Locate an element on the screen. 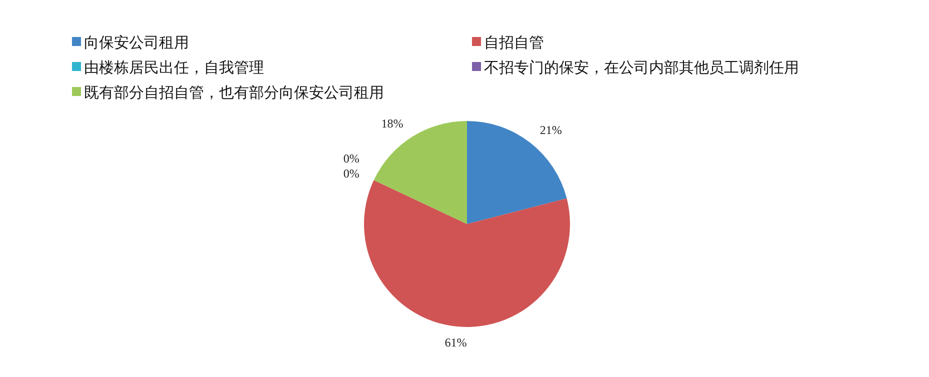 The width and height of the screenshot is (929, 377). legend-label: 不招专门的保安，在公司内部其他员工调剂任用 is located at coordinates (641, 67).